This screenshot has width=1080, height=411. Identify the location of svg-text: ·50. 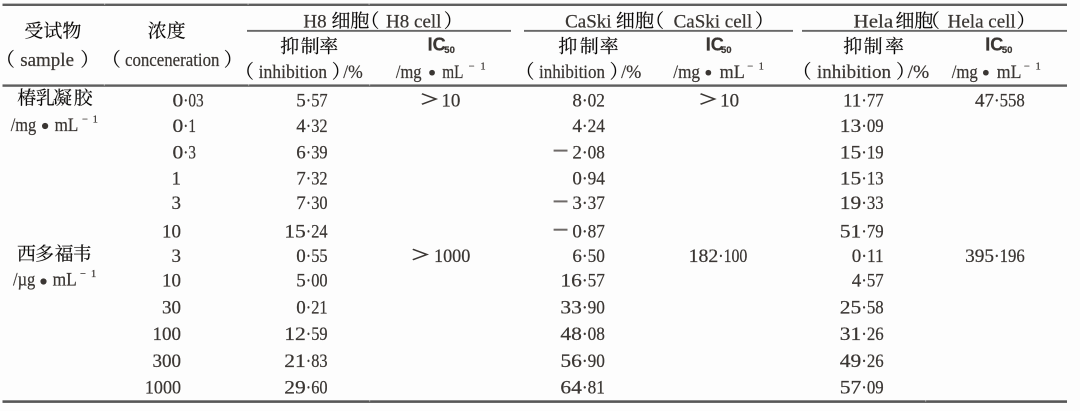
(593, 256).